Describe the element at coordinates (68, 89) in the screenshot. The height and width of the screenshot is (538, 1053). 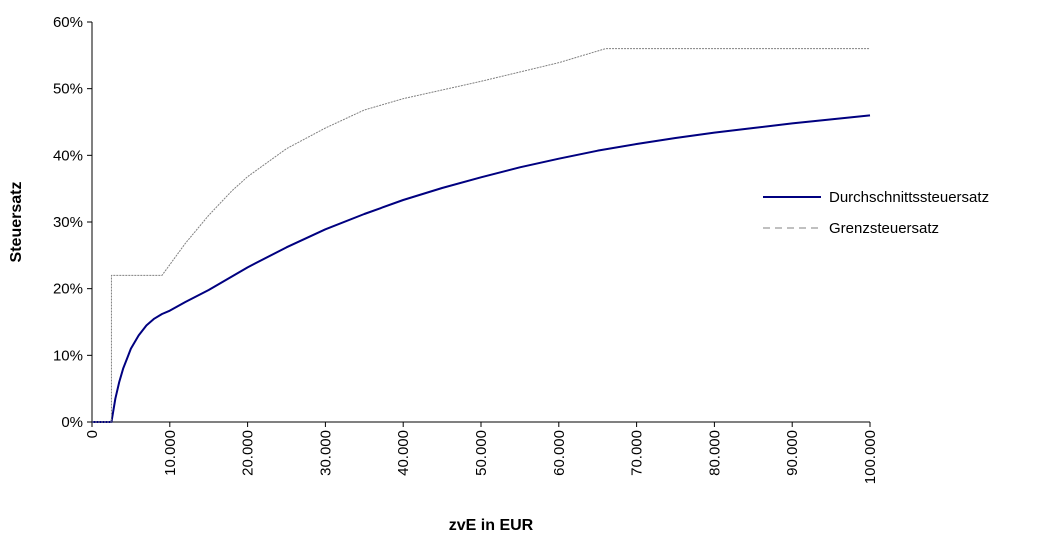
I see `y-tick-label: 50%` at that location.